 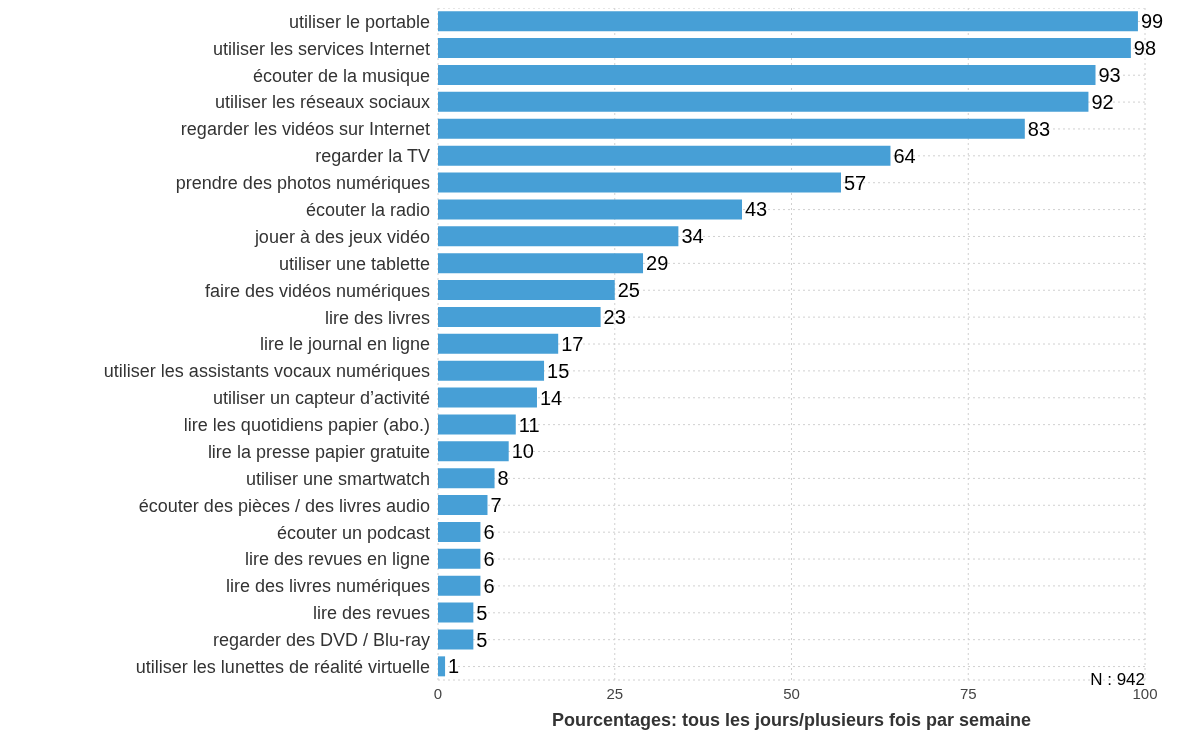 I want to click on y-tick-label: écouter un podcast, so click(x=353, y=532).